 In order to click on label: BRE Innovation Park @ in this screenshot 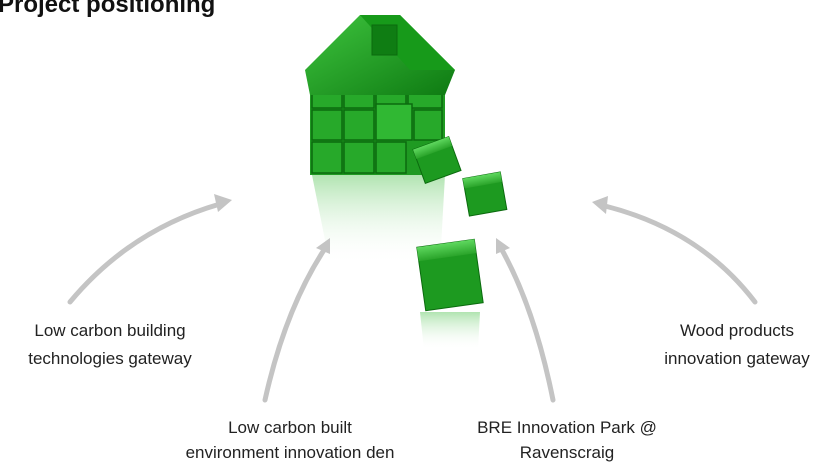, I will do `click(567, 427)`.